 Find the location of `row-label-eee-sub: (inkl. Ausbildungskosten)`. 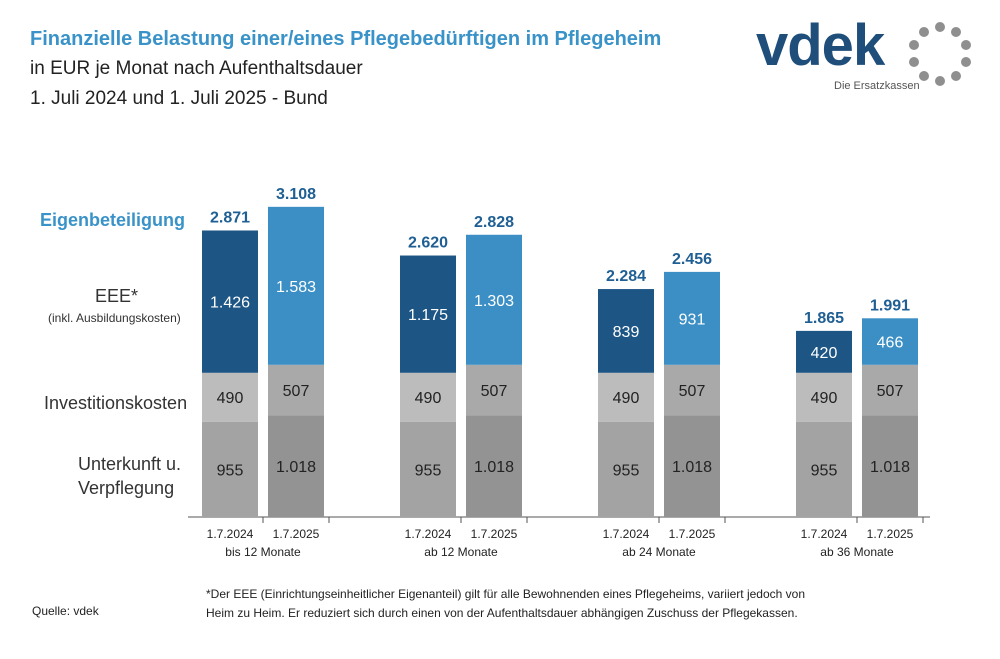

row-label-eee-sub: (inkl. Ausbildungskosten) is located at coordinates (114, 318).